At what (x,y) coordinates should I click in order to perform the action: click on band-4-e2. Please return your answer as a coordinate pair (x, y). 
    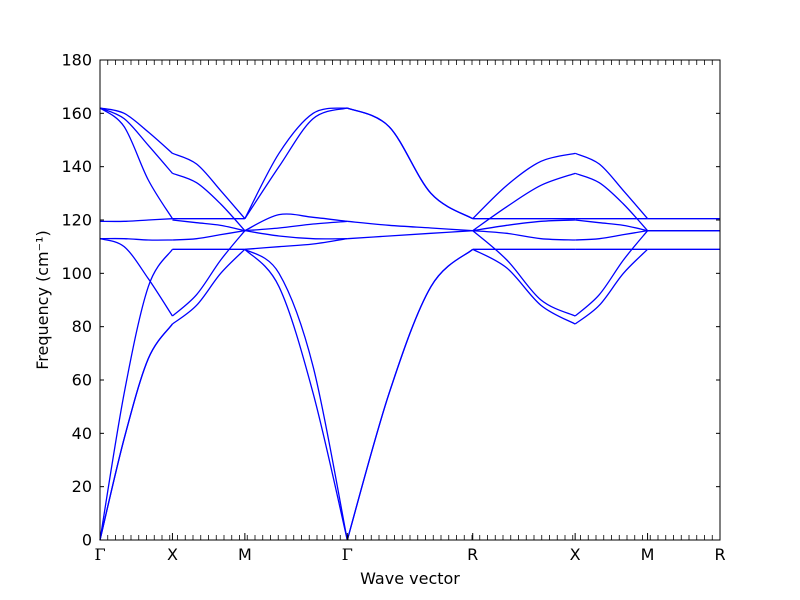
    Looking at the image, I should click on (524, 273).